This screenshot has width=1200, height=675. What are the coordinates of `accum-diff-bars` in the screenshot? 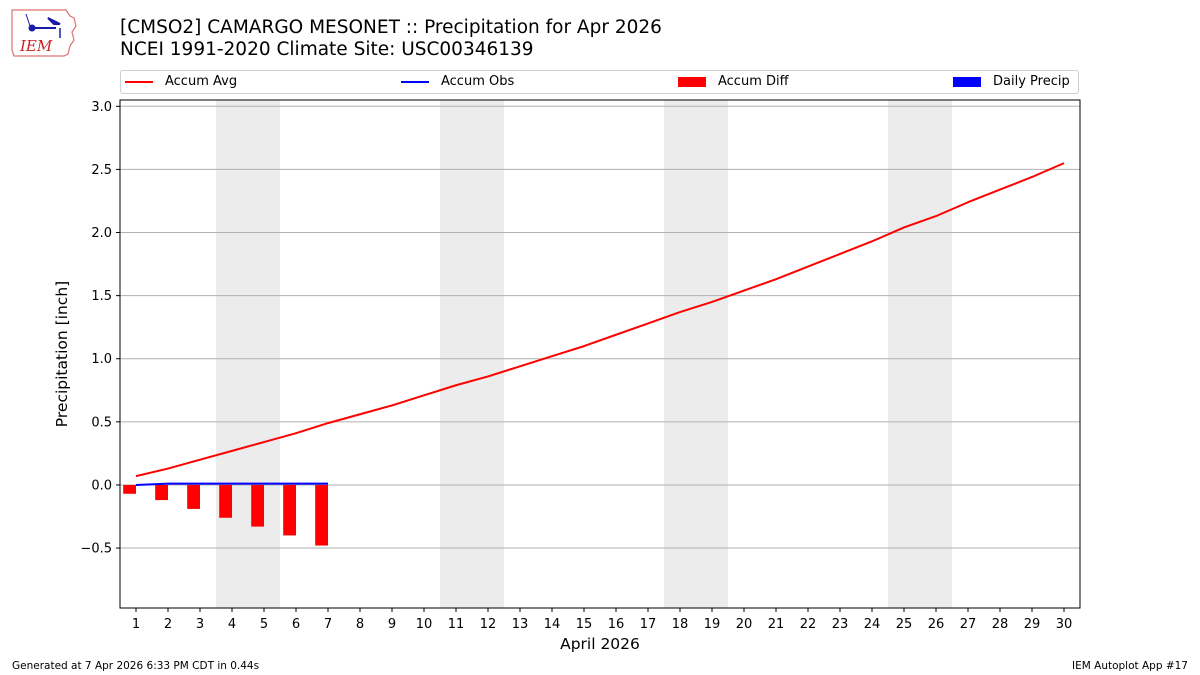 It's located at (225, 515).